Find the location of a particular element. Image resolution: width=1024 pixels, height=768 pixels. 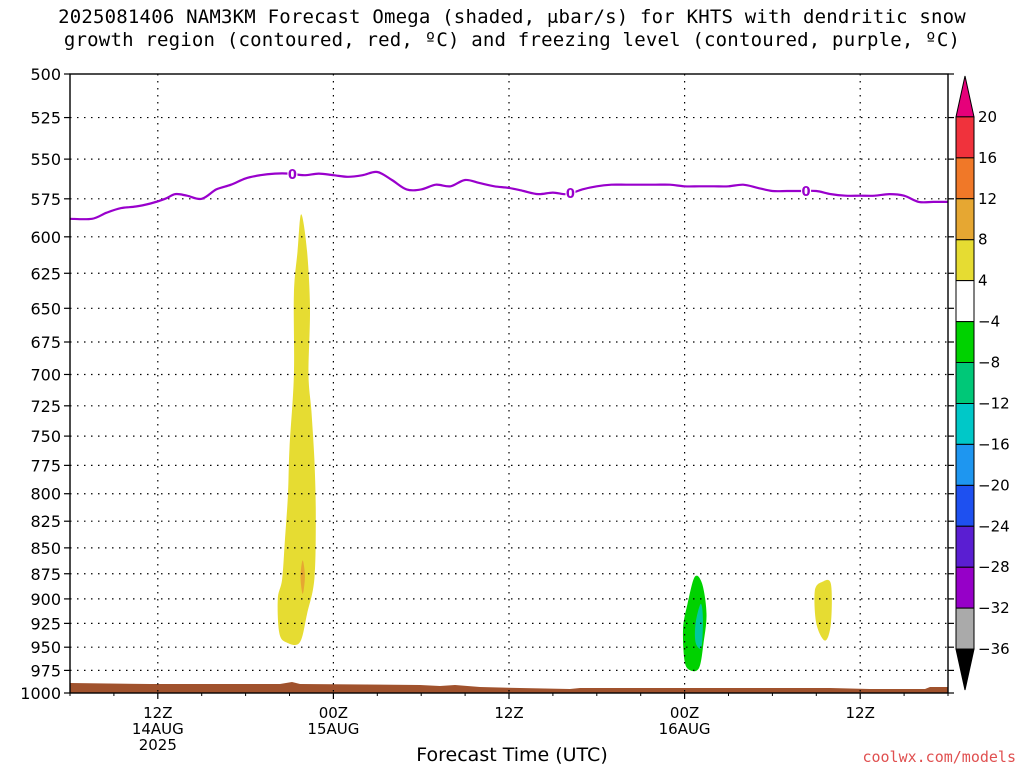

freezing-level-contour: 0 0 0 is located at coordinates (508, 193).